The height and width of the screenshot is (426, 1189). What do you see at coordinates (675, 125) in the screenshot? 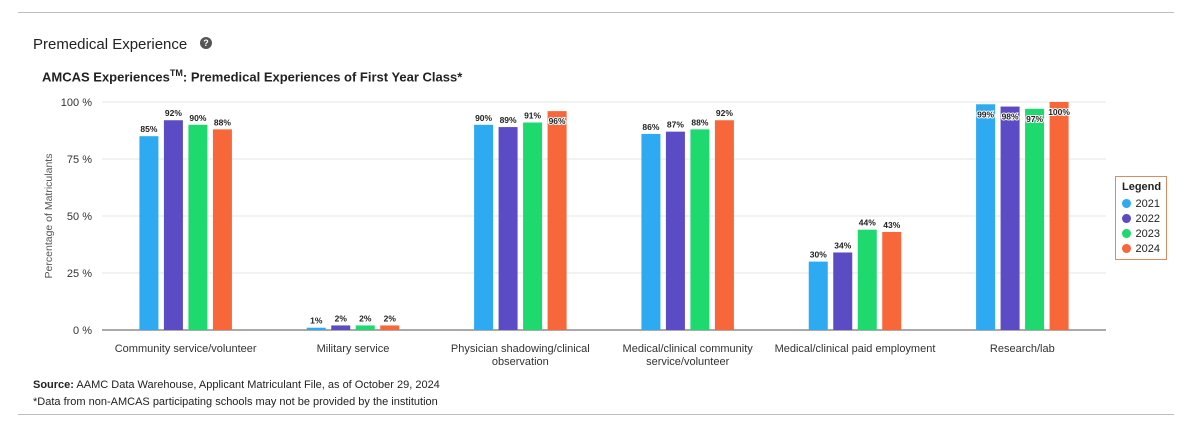
I see `data-label: 87%` at bounding box center [675, 125].